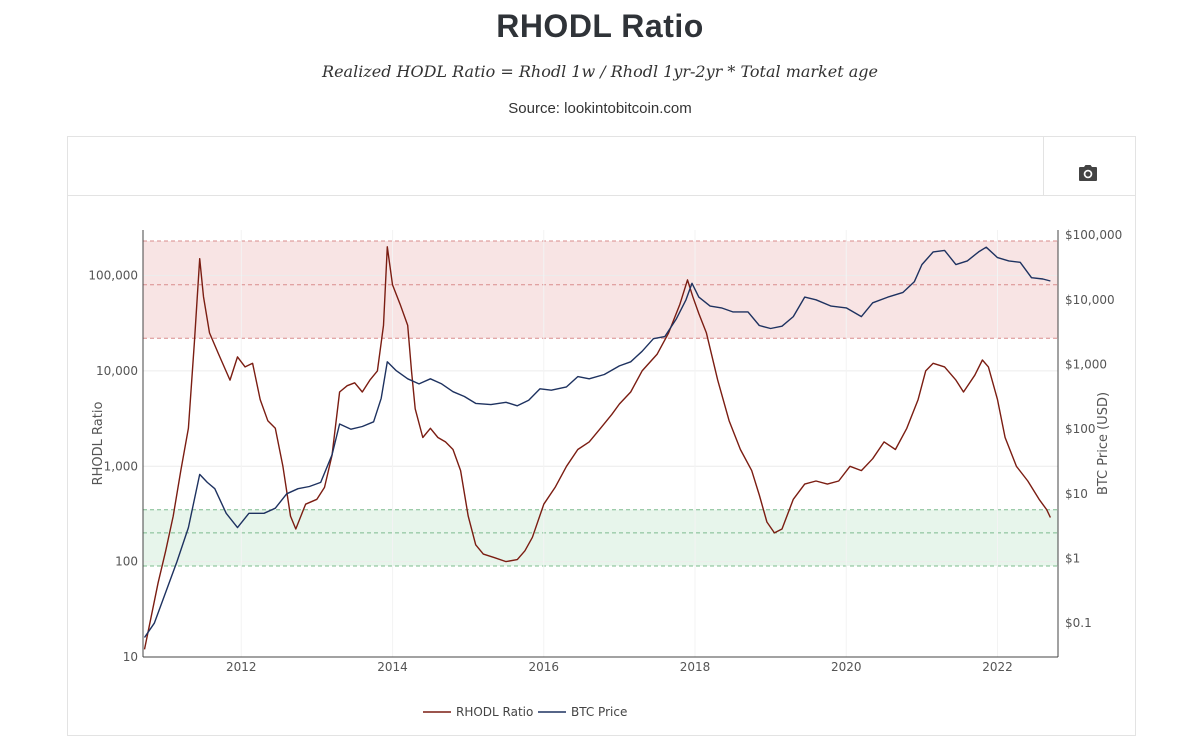 The image size is (1200, 745). I want to click on y-tick-label: 100,000, so click(113, 276).